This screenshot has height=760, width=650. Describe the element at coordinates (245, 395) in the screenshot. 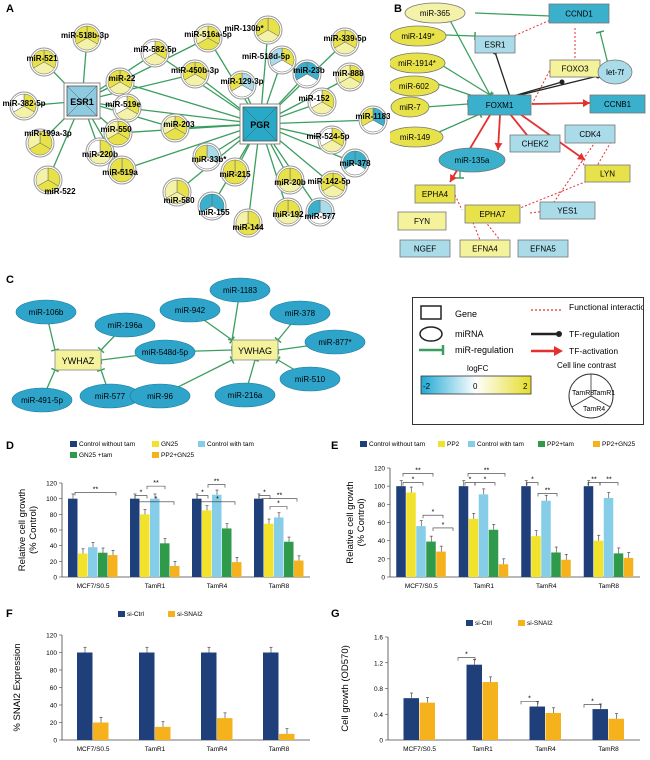

I see `mirna-label: miR-216a` at that location.